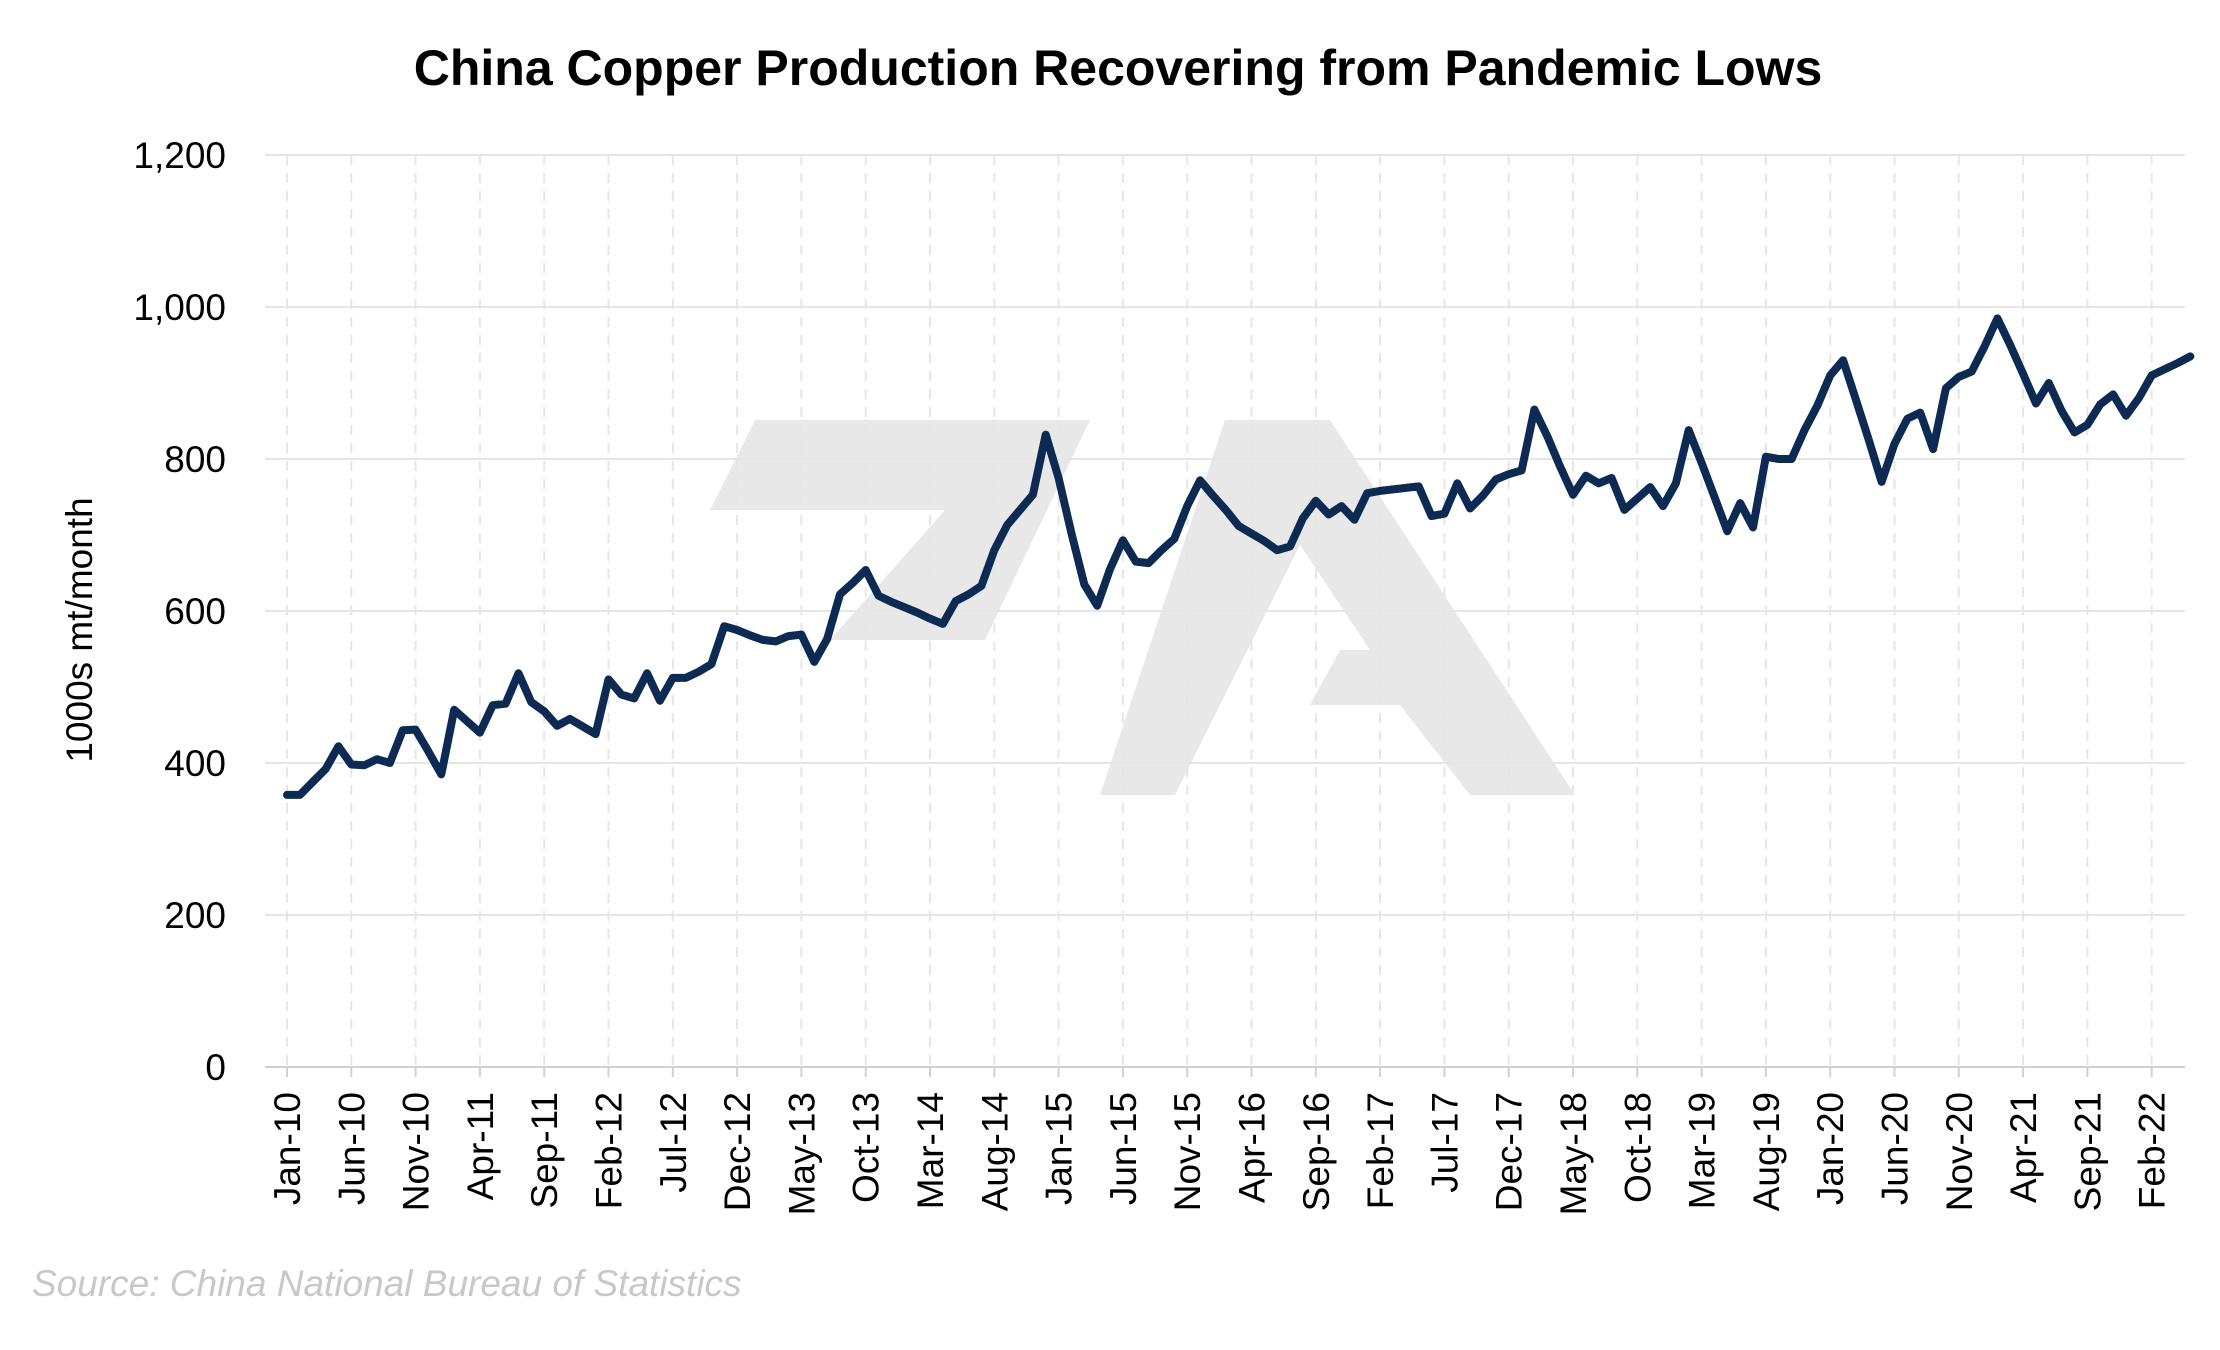 The width and height of the screenshot is (2220, 1350). I want to click on watermark-logo, so click(1142, 607).